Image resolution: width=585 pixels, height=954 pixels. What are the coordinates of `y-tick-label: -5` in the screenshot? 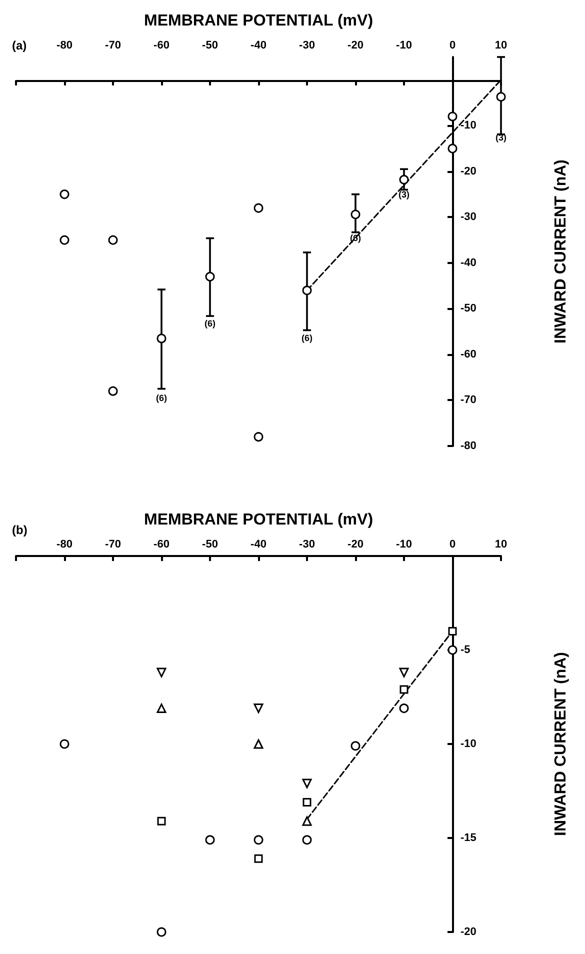 It's located at (465, 650).